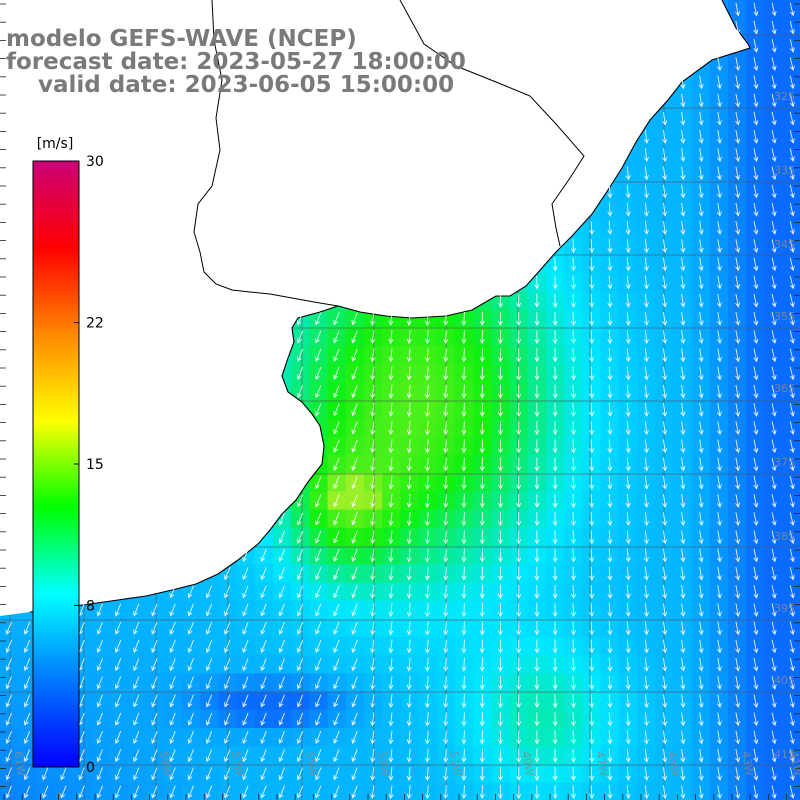 This screenshot has width=800, height=800. Describe the element at coordinates (95, 465) in the screenshot. I see `colorbar-ticks: 30 22 15 8 0` at that location.